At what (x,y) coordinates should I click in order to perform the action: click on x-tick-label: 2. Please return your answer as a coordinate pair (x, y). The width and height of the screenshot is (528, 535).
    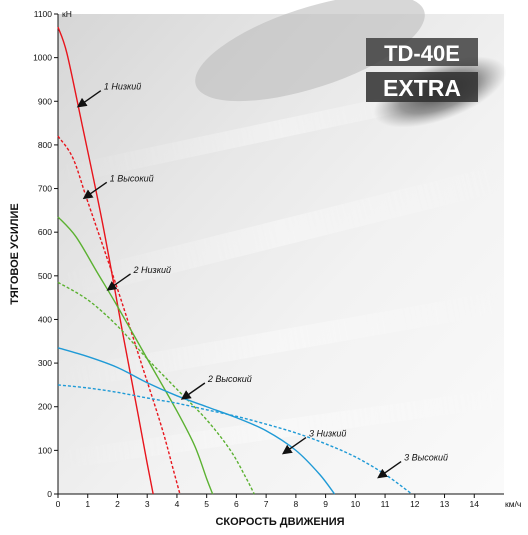
    Looking at the image, I should click on (117, 504).